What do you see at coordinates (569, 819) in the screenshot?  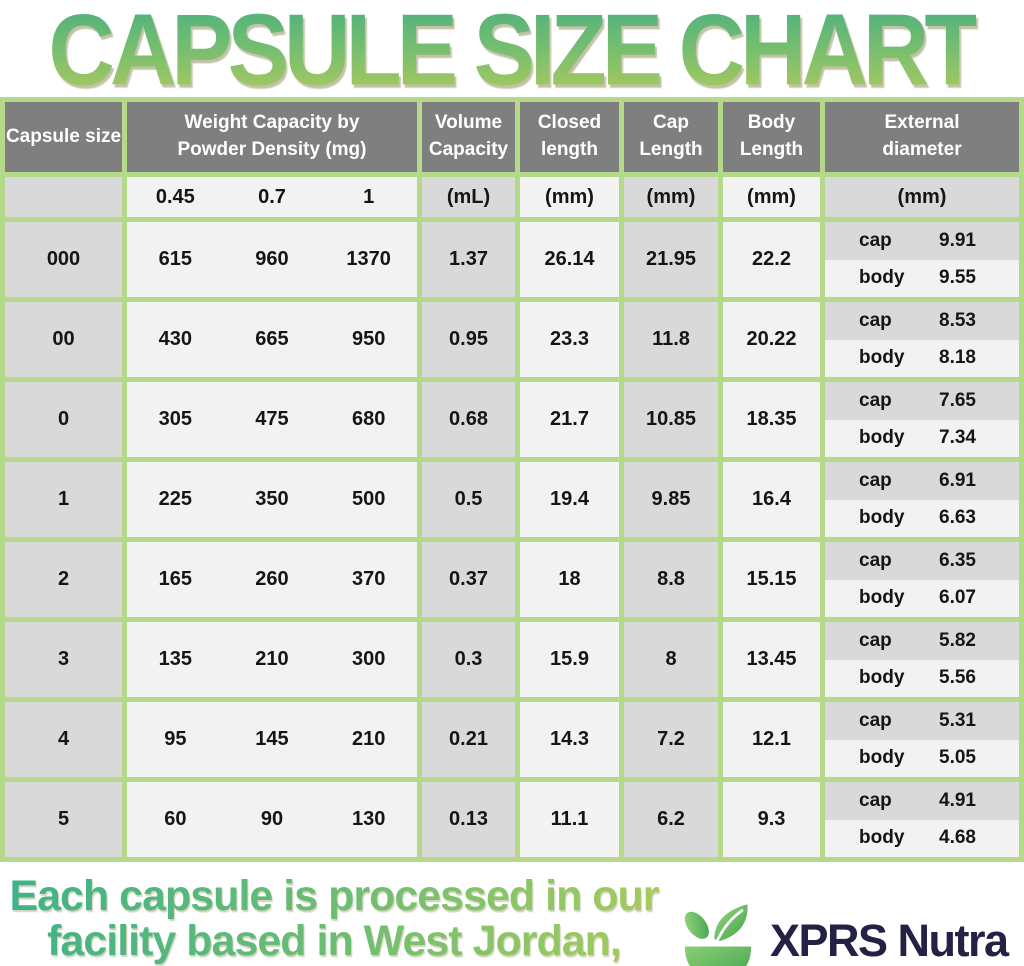 I see `closed-length-value: 11.1` at bounding box center [569, 819].